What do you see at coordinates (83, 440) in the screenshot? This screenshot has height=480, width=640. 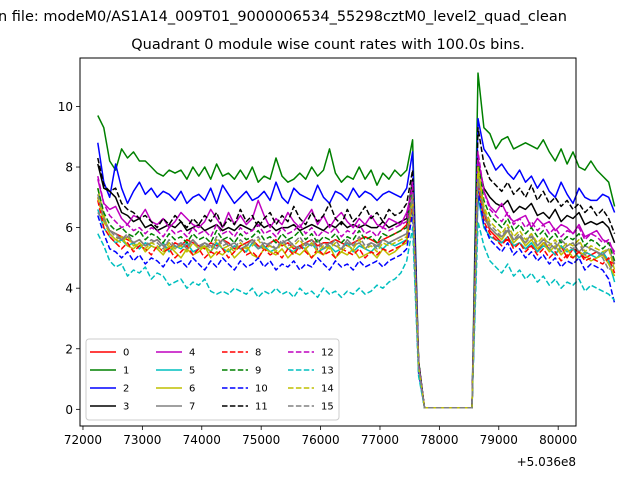 I see `x-tick-label: 72000` at bounding box center [83, 440].